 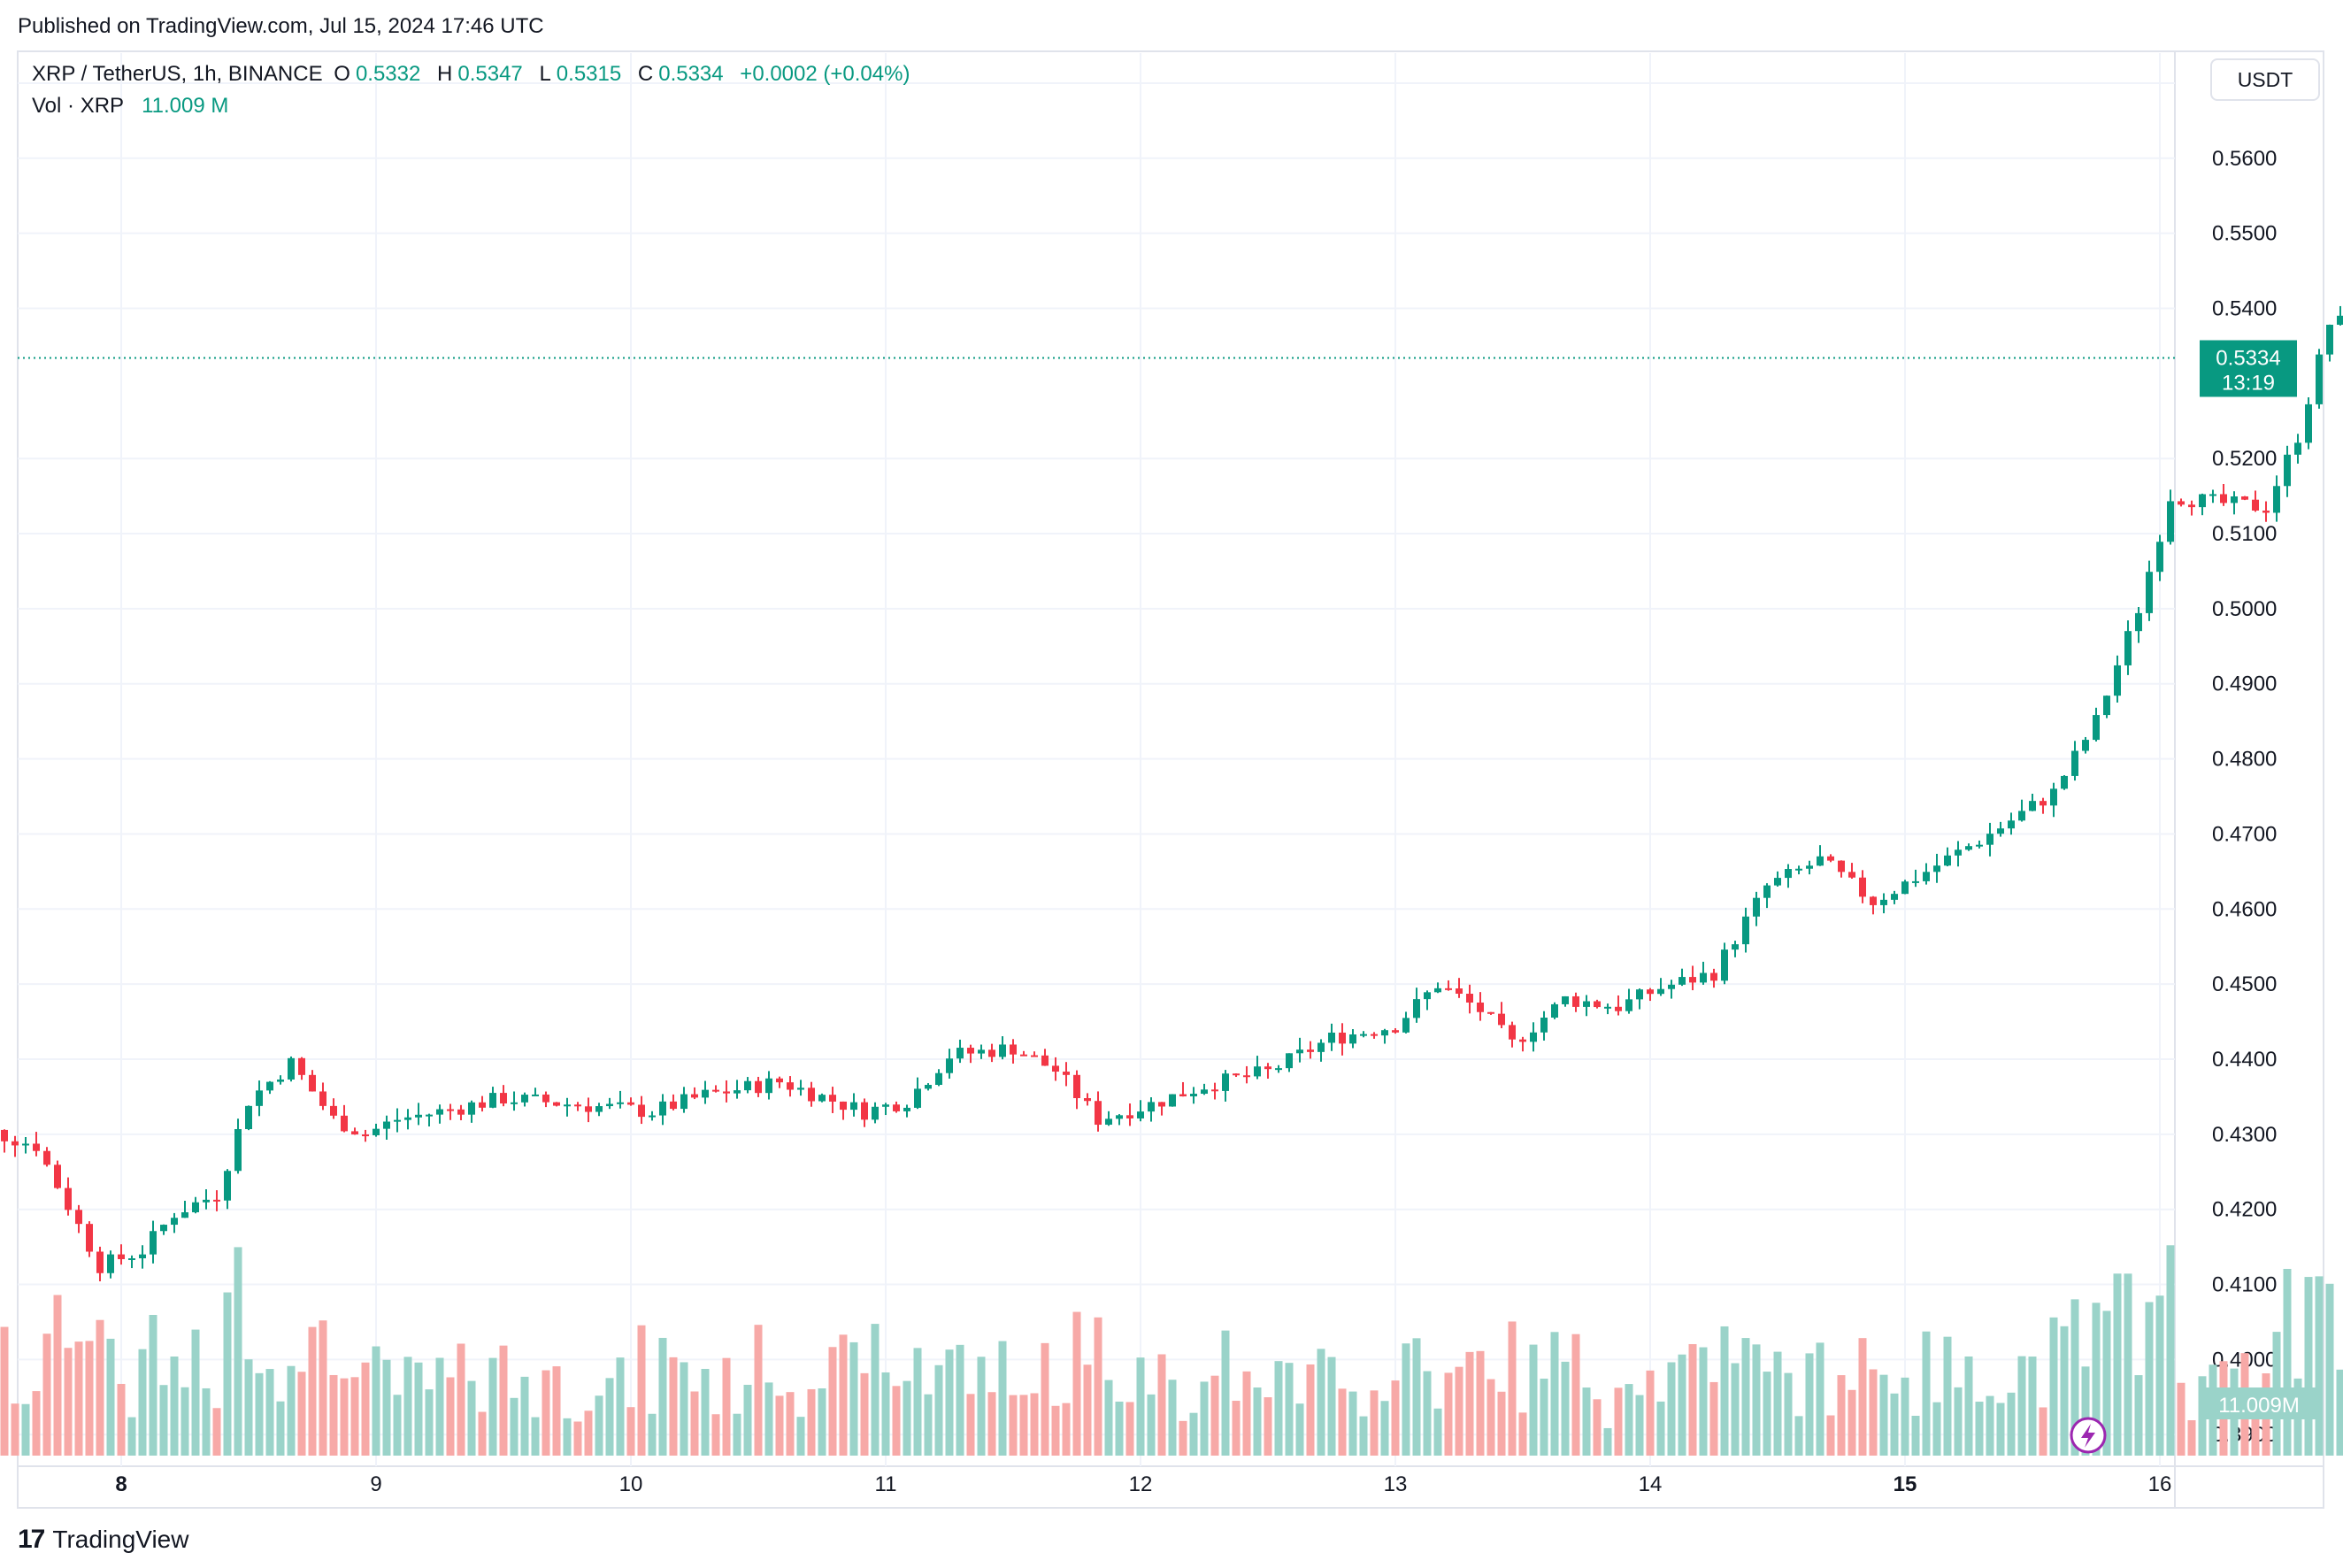 What do you see at coordinates (130, 106) in the screenshot?
I see `volume-legend: Vol · XRP 11.009 M` at bounding box center [130, 106].